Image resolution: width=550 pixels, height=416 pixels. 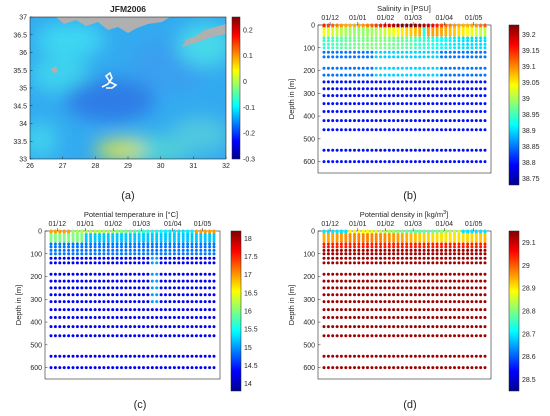 What do you see at coordinates (309, 94) in the screenshot?
I see `y-tick-label: 300` at bounding box center [309, 94].